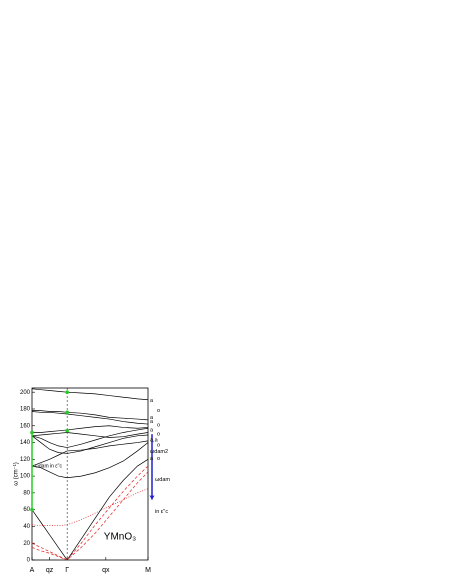  I want to click on y-axis-label: ω (cm⁻¹), so click(17, 474).